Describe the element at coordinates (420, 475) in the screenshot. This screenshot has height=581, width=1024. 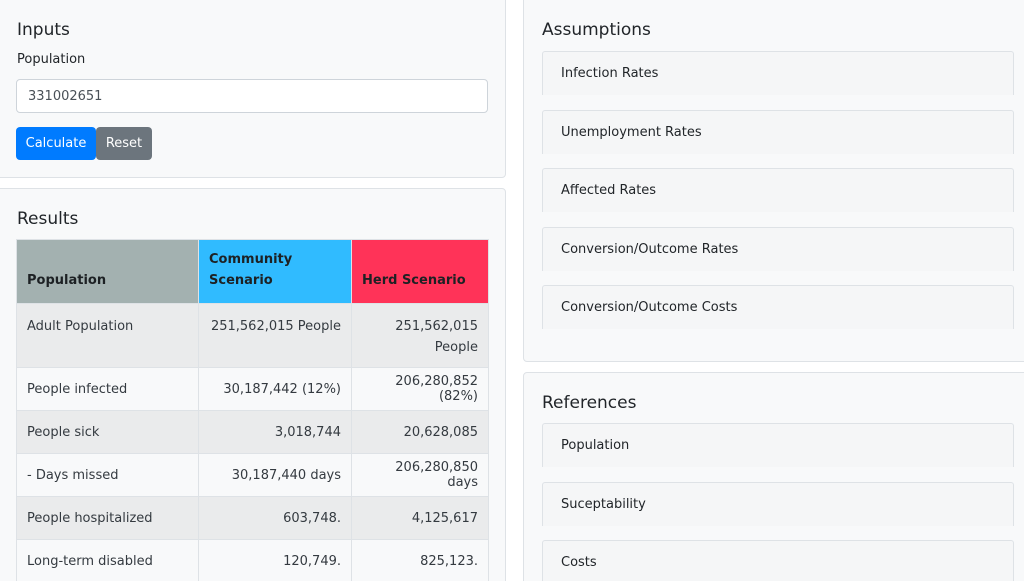
I see `herd-value: 206,280,850 days` at that location.